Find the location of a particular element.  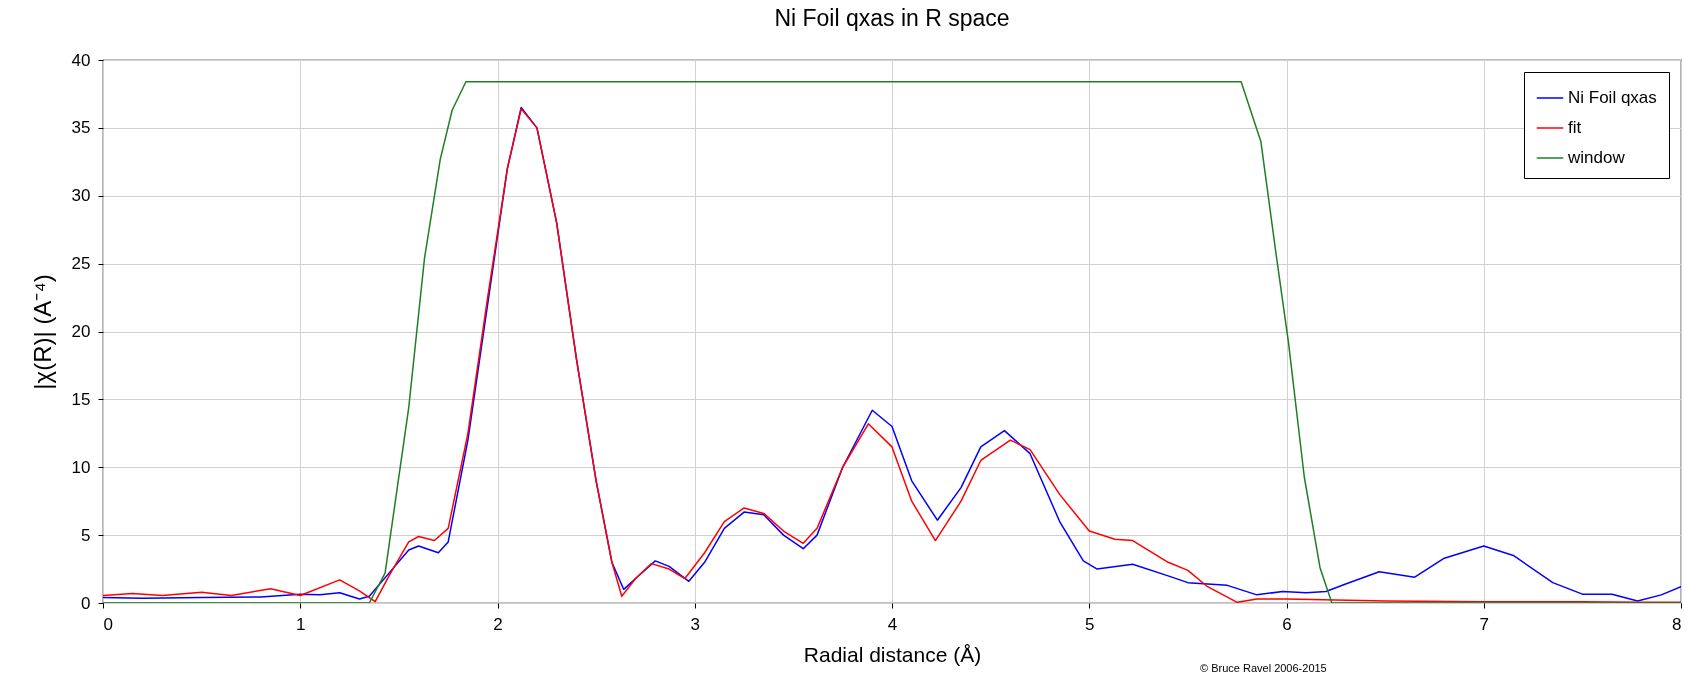

legend-label: window is located at coordinates (1596, 157).